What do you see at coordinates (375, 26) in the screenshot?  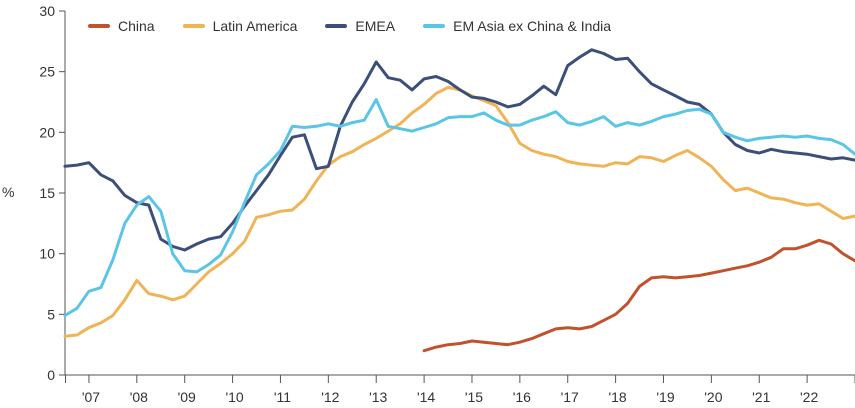 I see `legend-label: EMEA` at bounding box center [375, 26].